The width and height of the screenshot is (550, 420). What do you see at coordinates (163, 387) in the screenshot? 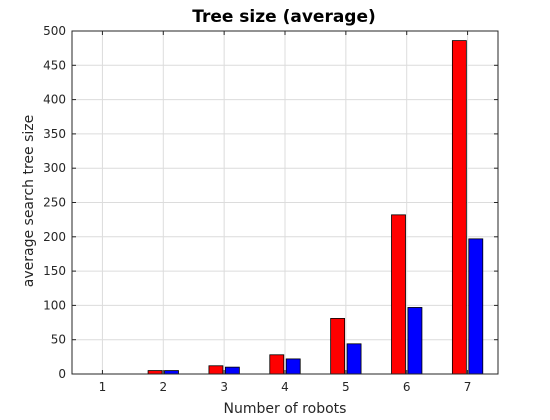
I see `x-tick-label: 2` at bounding box center [163, 387].